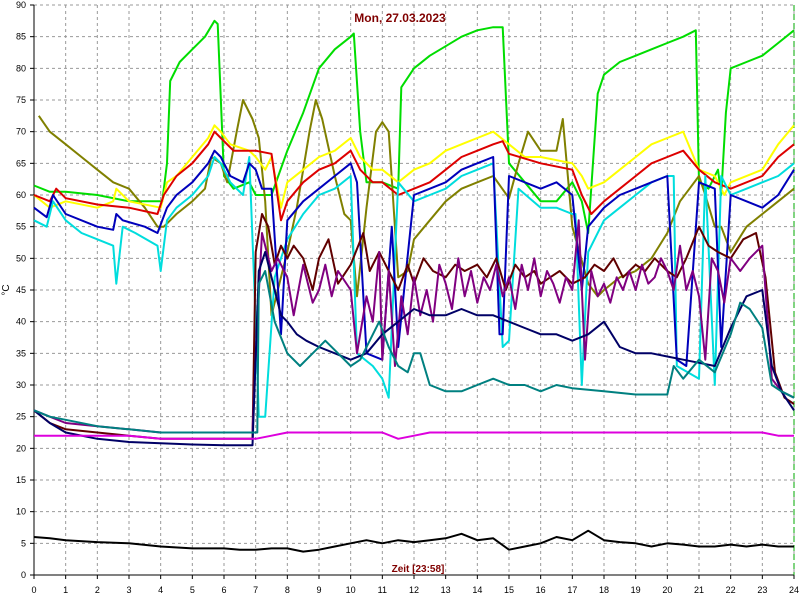  Describe the element at coordinates (351, 590) in the screenshot. I see `x-tick-label: 10` at that location.